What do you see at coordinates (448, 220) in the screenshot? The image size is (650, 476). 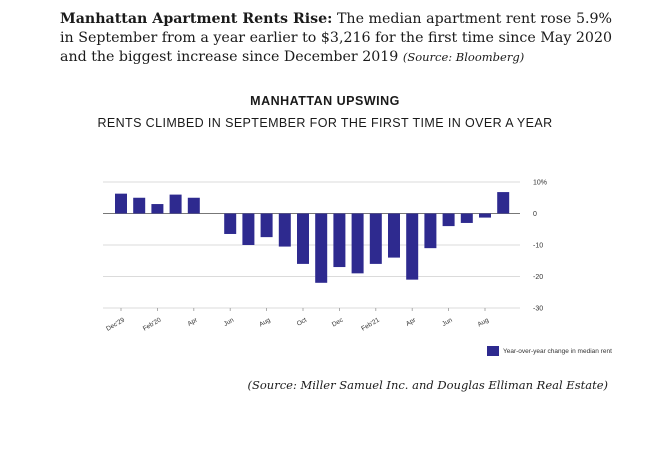 I see `bar-Jun'21` at bounding box center [448, 220].